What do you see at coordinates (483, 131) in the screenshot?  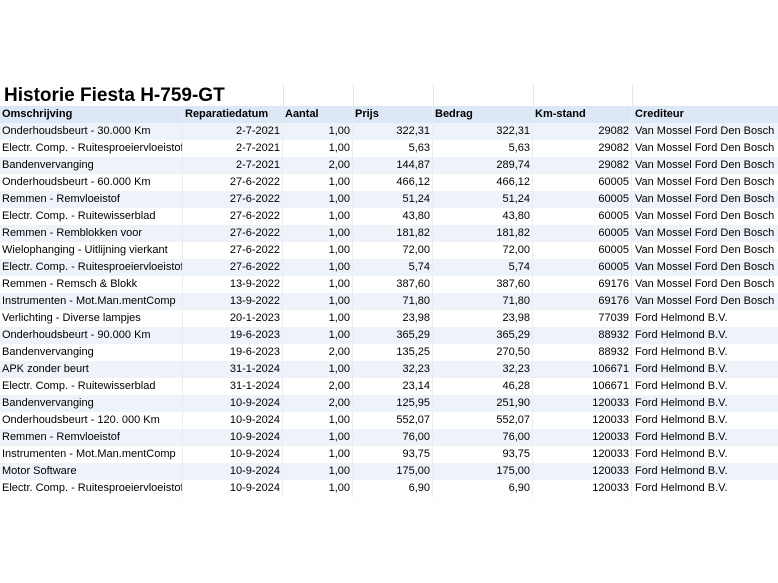 I see `cell-bedrag: 322,31` at bounding box center [483, 131].